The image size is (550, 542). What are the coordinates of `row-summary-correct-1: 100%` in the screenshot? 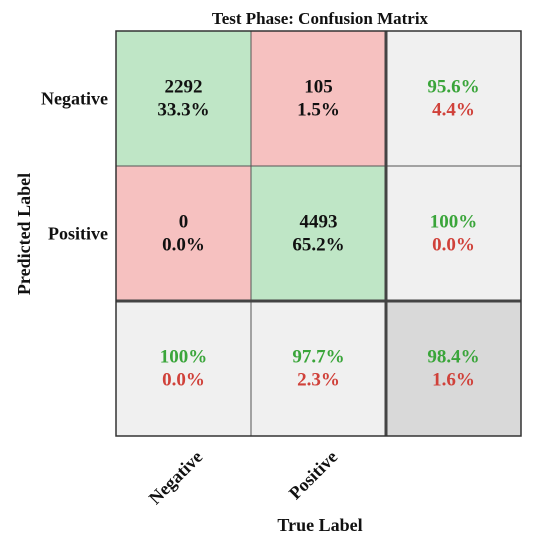 It's located at (454, 222).